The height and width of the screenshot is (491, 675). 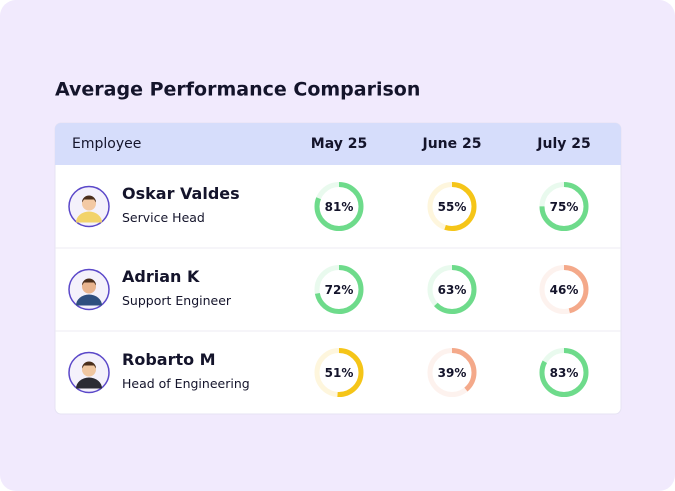 What do you see at coordinates (181, 193) in the screenshot?
I see `employee-name: Oskar Valdes` at bounding box center [181, 193].